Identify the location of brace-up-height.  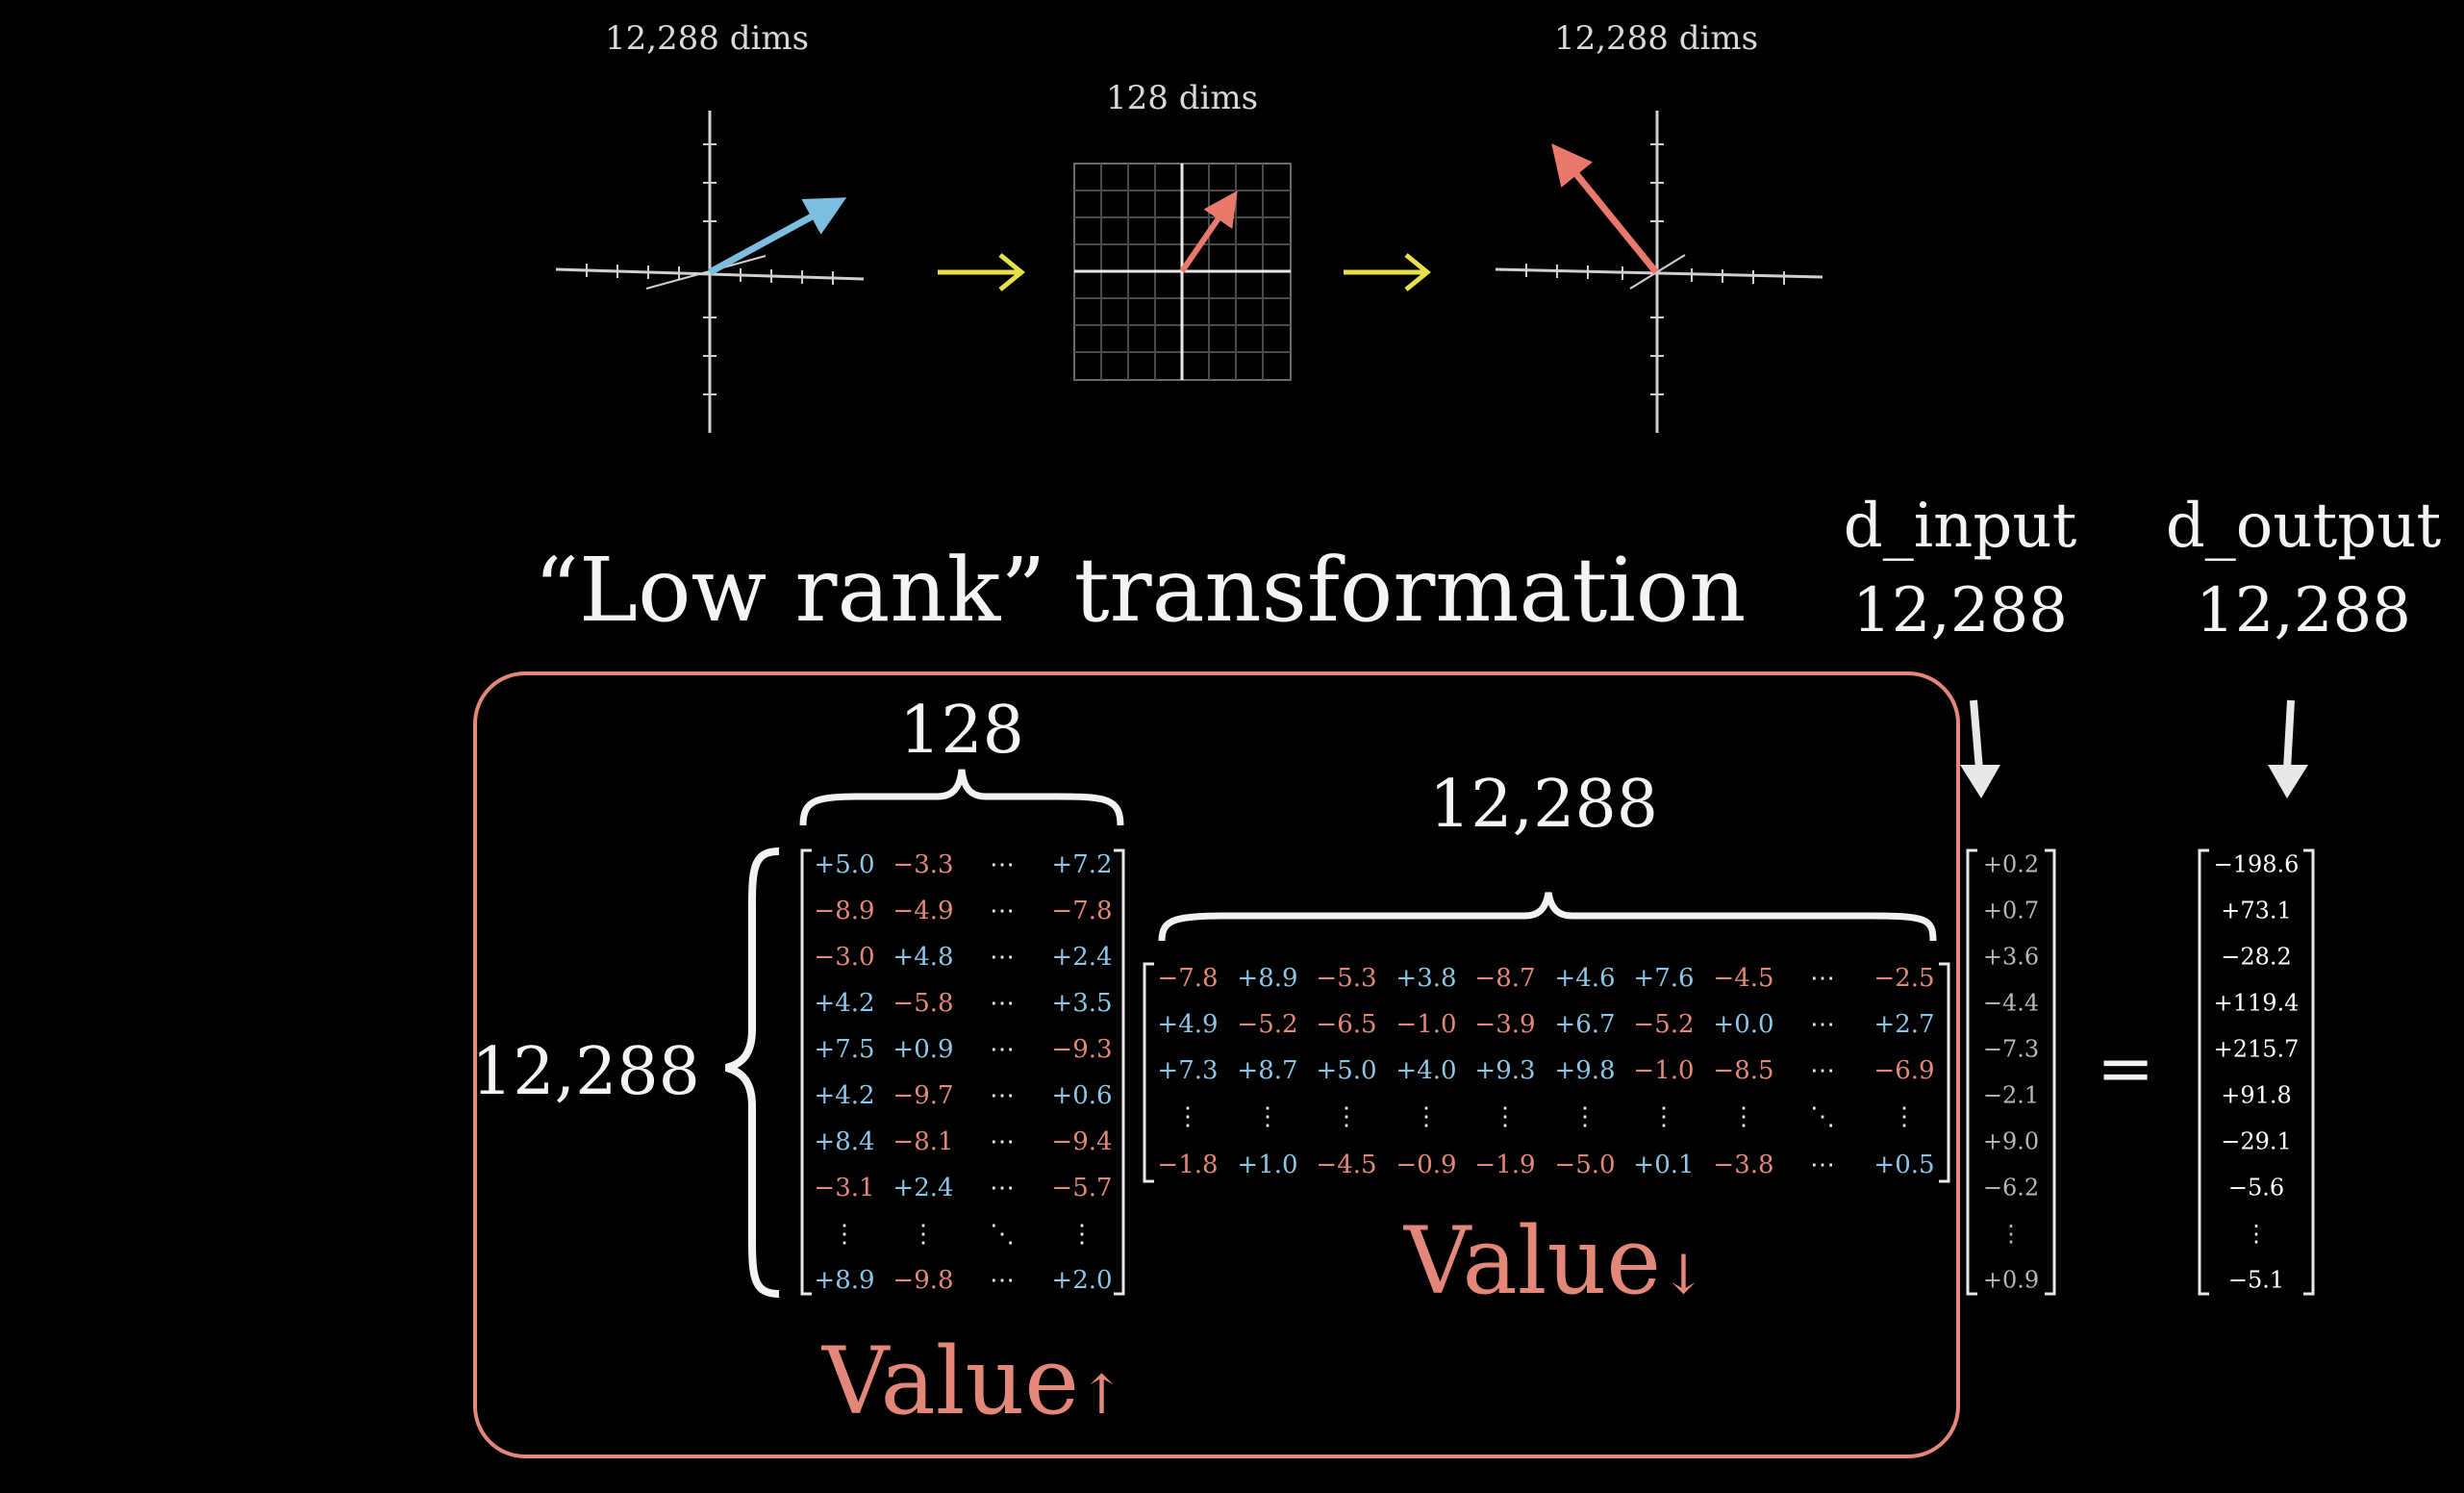
(752, 1073).